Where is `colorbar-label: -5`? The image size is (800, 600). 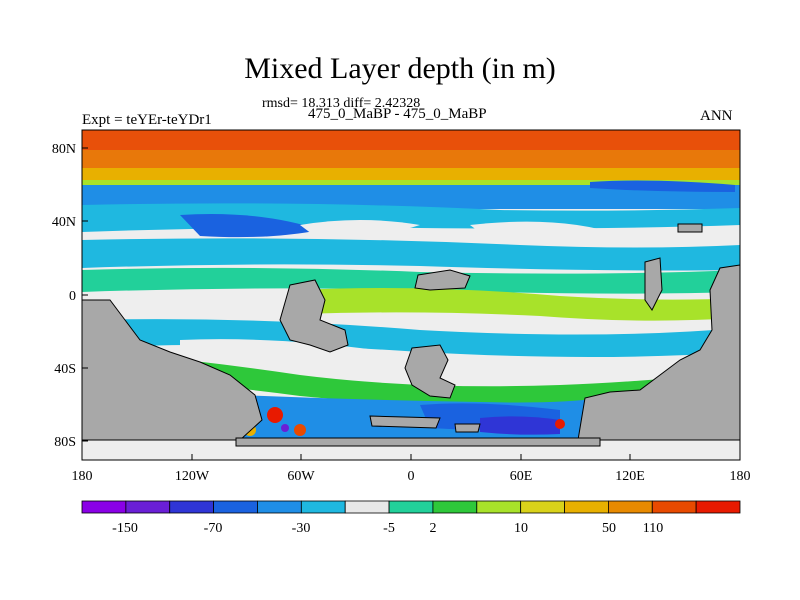 colorbar-label: -5 is located at coordinates (389, 528).